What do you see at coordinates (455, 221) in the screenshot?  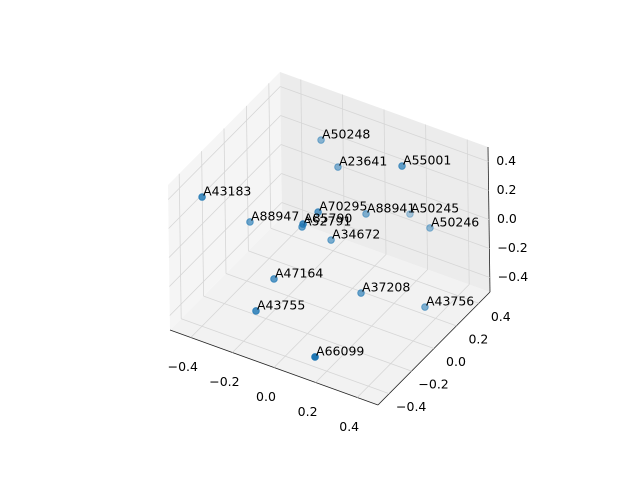 I see `point-label: A50246` at bounding box center [455, 221].